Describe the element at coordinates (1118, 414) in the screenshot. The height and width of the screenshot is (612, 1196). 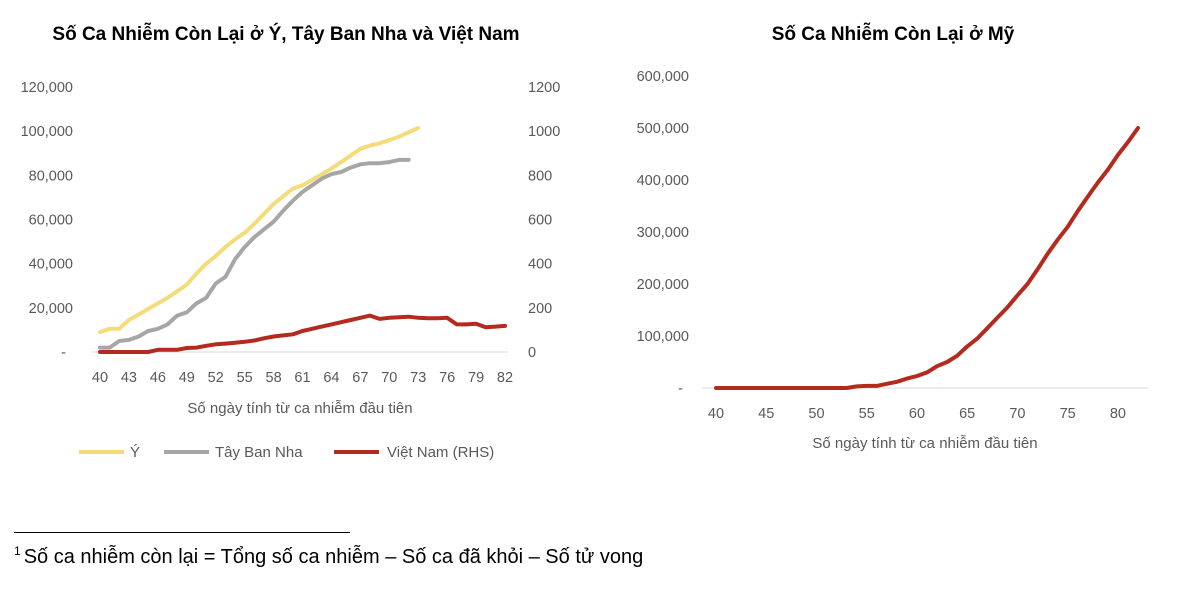
I see `right-x-tick-label: 80` at that location.